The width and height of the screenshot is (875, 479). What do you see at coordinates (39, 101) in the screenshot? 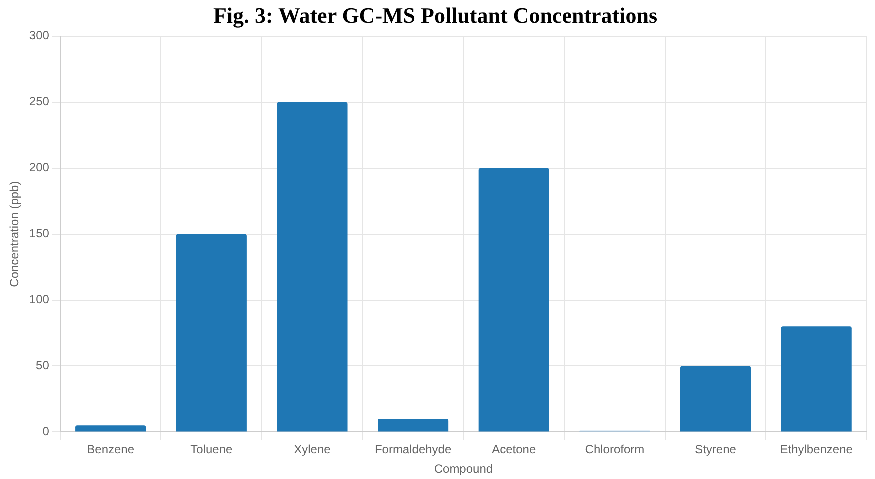
I see `y-tick-label: 250` at bounding box center [39, 101].